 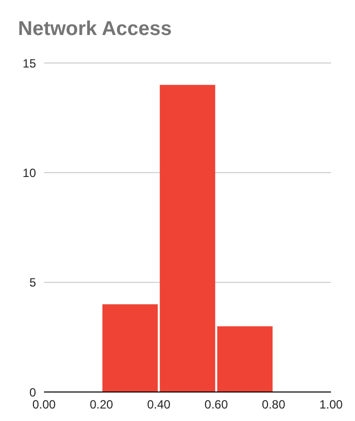 I want to click on y-tick-label: 10, so click(x=29, y=173).